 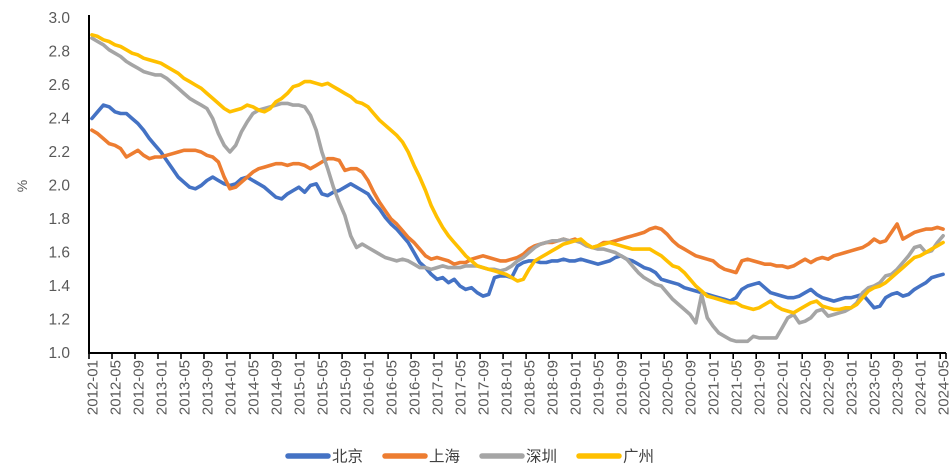 What do you see at coordinates (59, 152) in the screenshot?
I see `y-tick-label: 2.2` at bounding box center [59, 152].